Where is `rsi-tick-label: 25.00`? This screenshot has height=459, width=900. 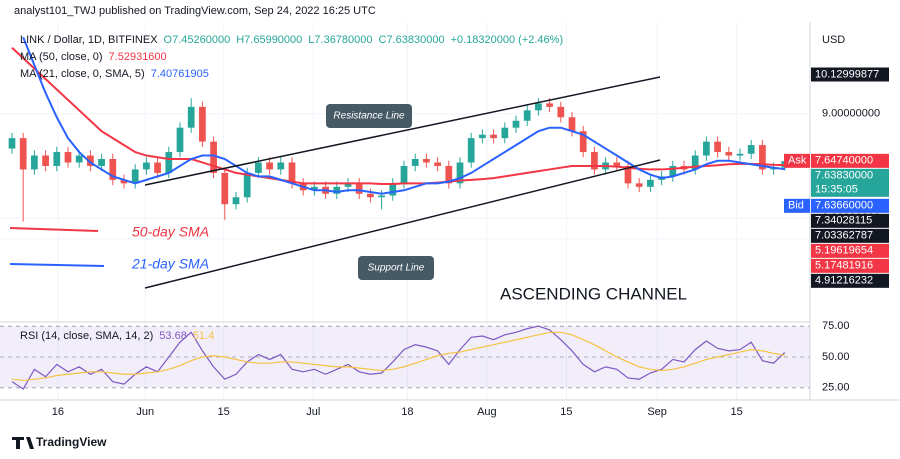 rsi-tick-label: 25.00 is located at coordinates (836, 388).